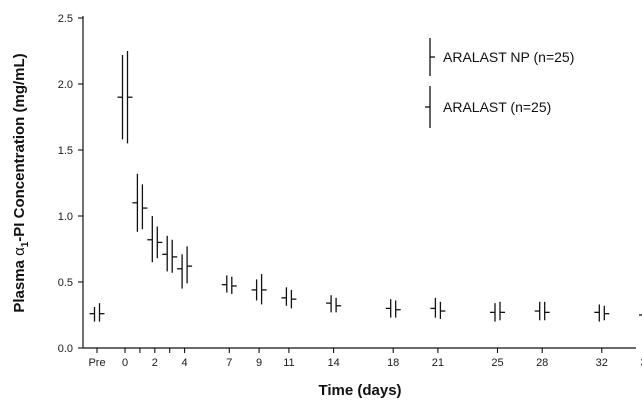 This screenshot has height=402, width=642. I want to click on y-tick-label: 1.5, so click(65, 151).